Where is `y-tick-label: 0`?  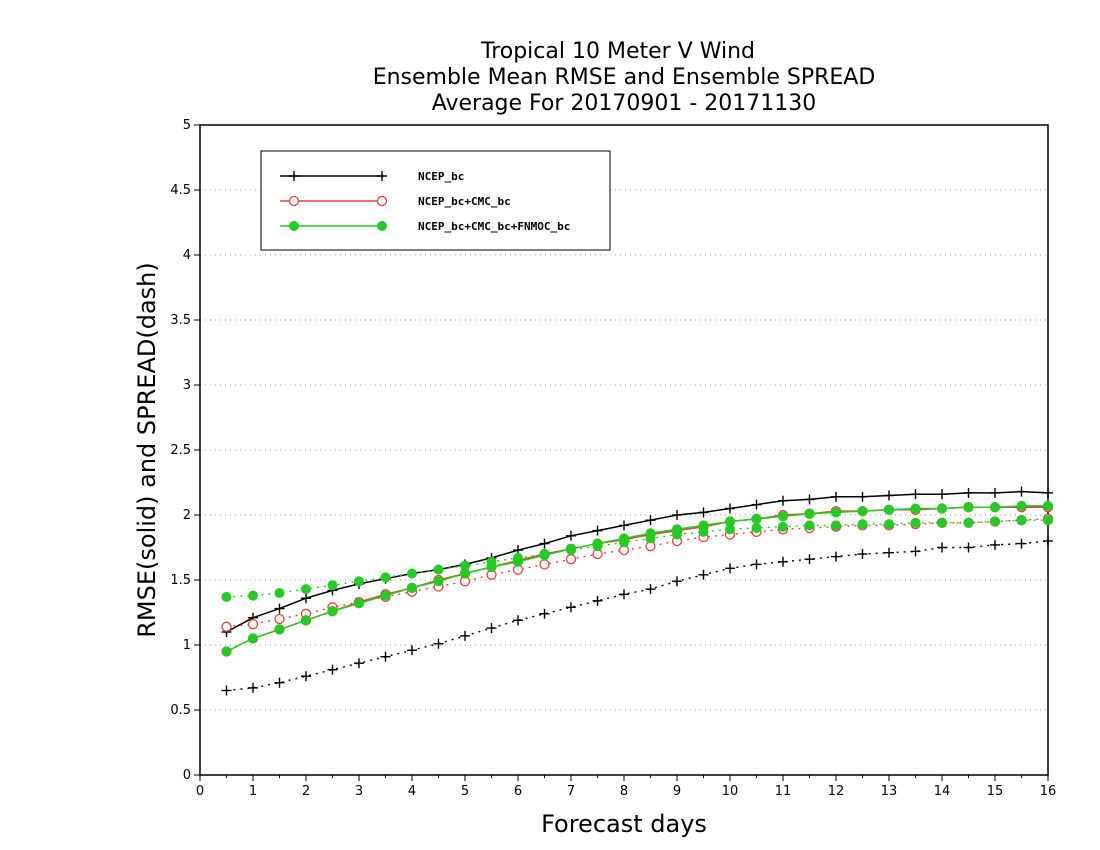 y-tick-label: 0 is located at coordinates (187, 775).